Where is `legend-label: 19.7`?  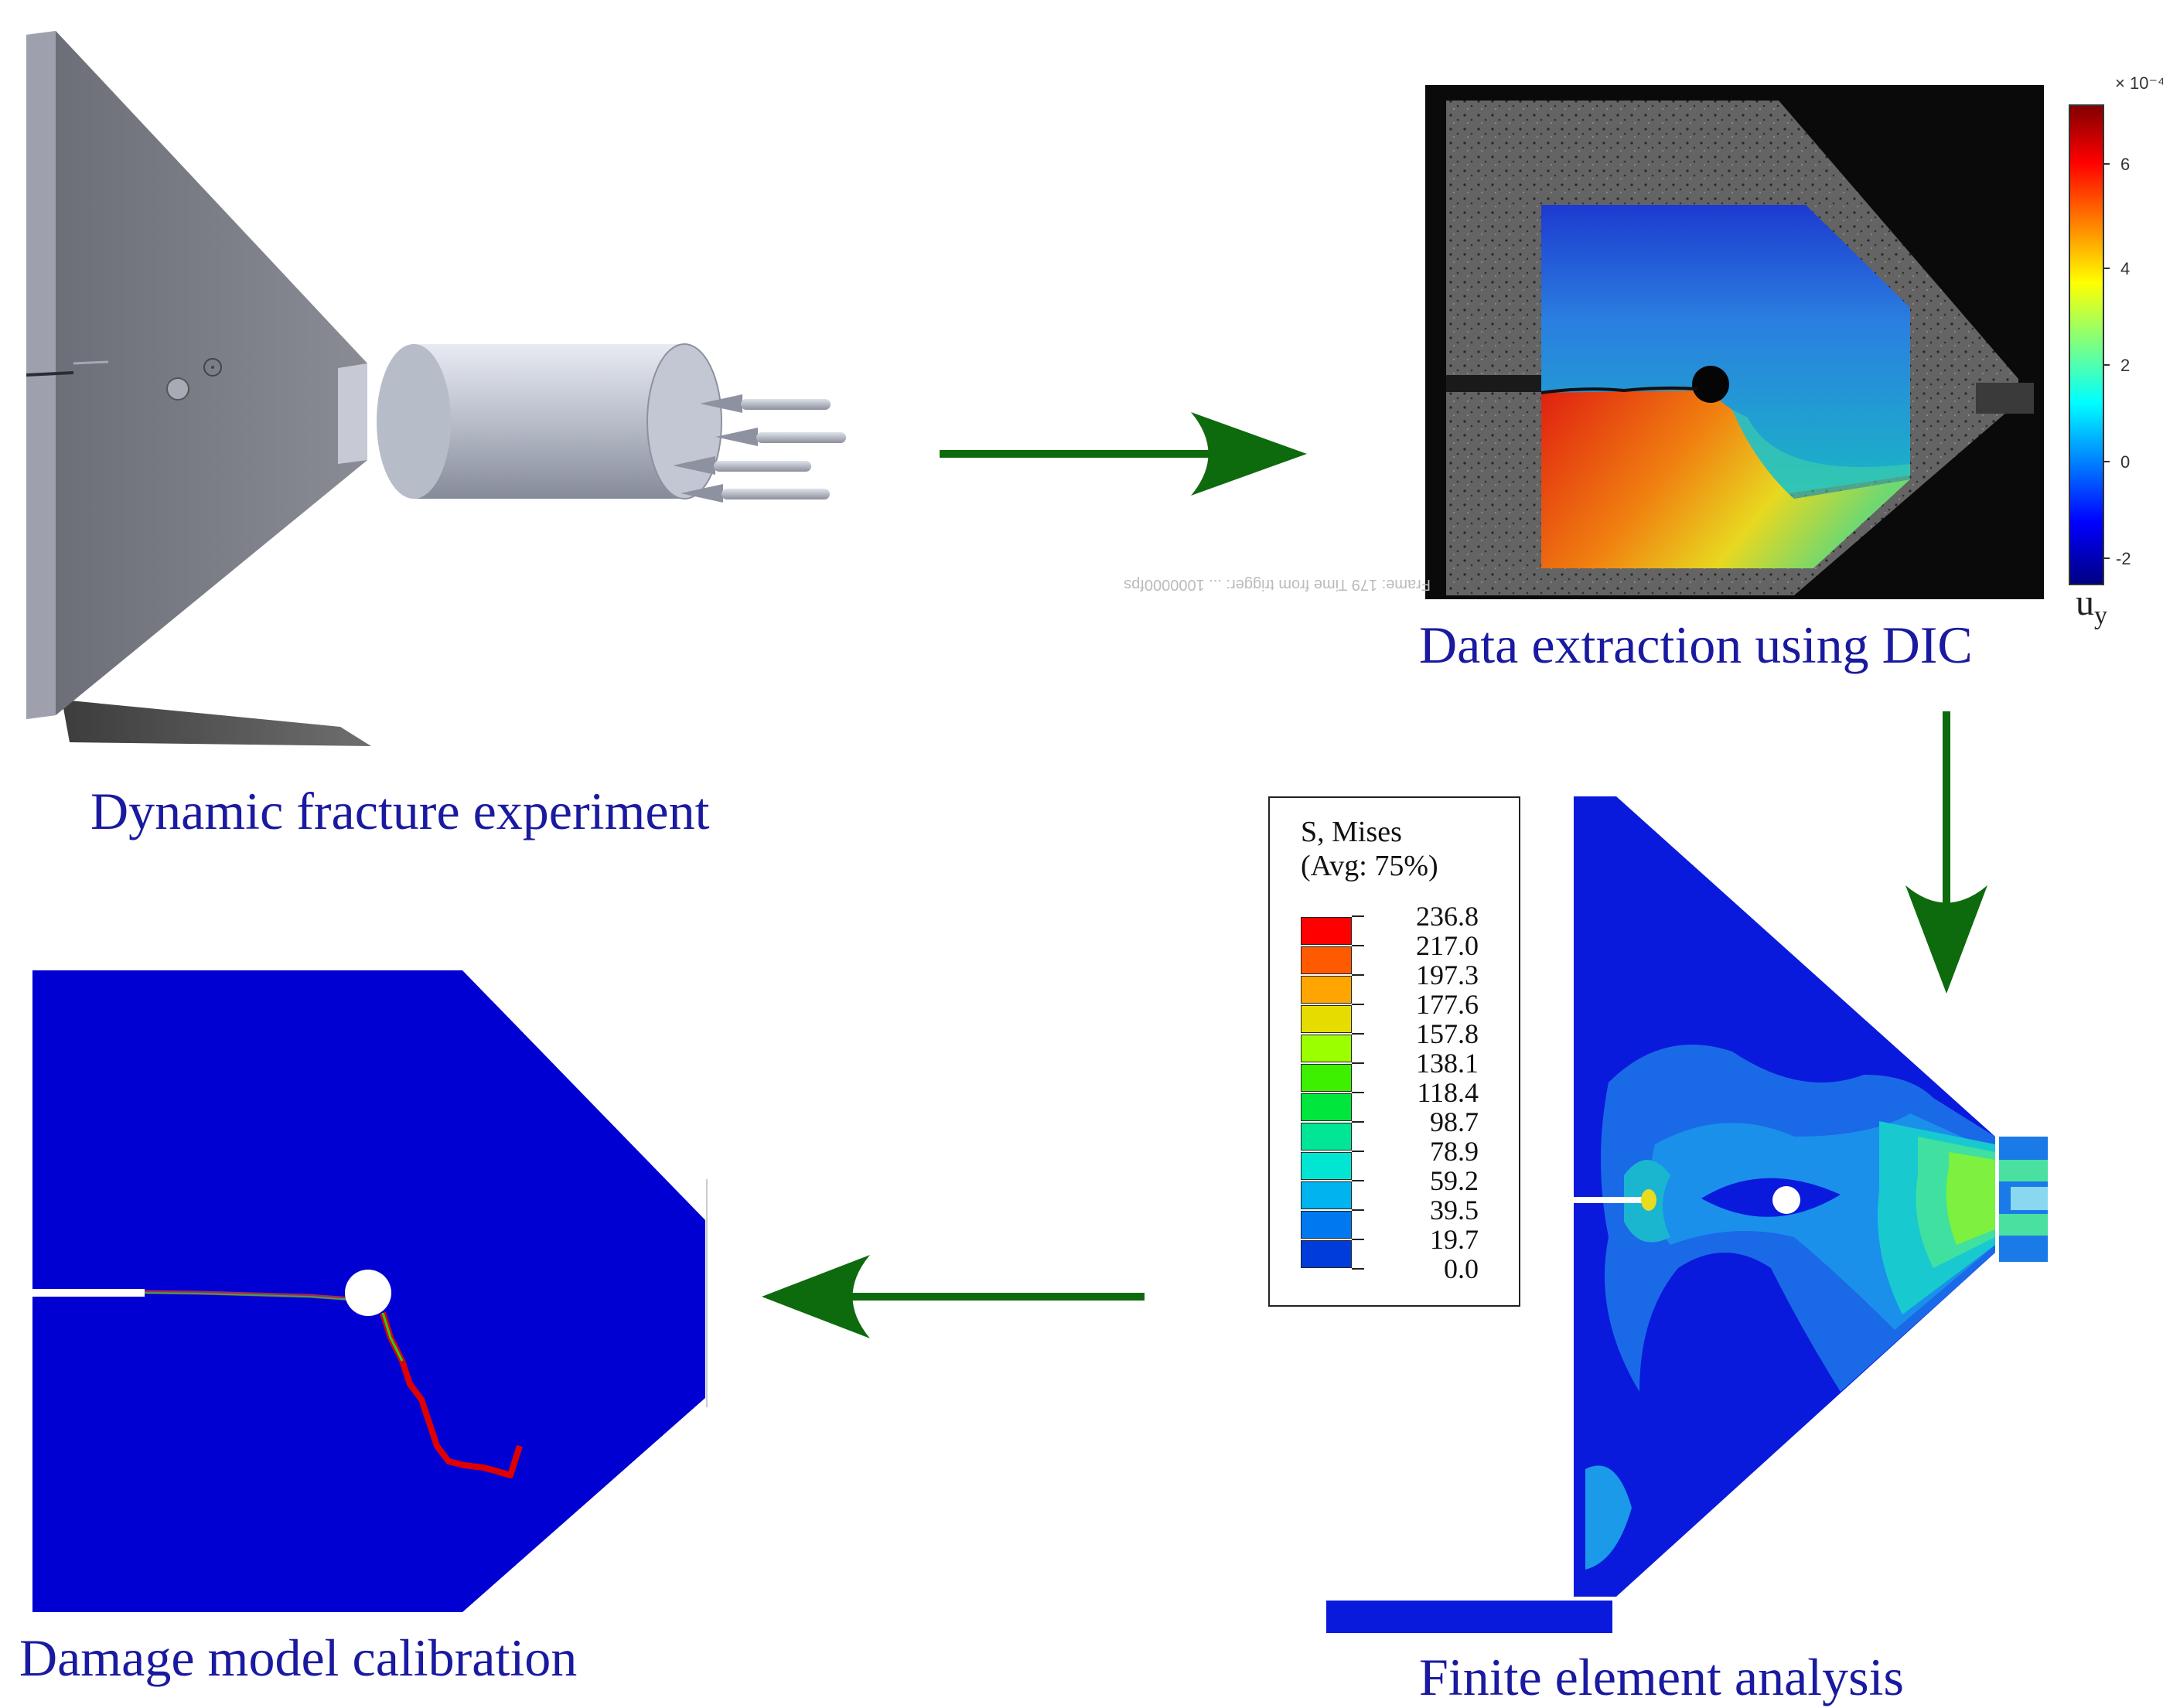 legend-label: 19.7 is located at coordinates (1454, 1239).